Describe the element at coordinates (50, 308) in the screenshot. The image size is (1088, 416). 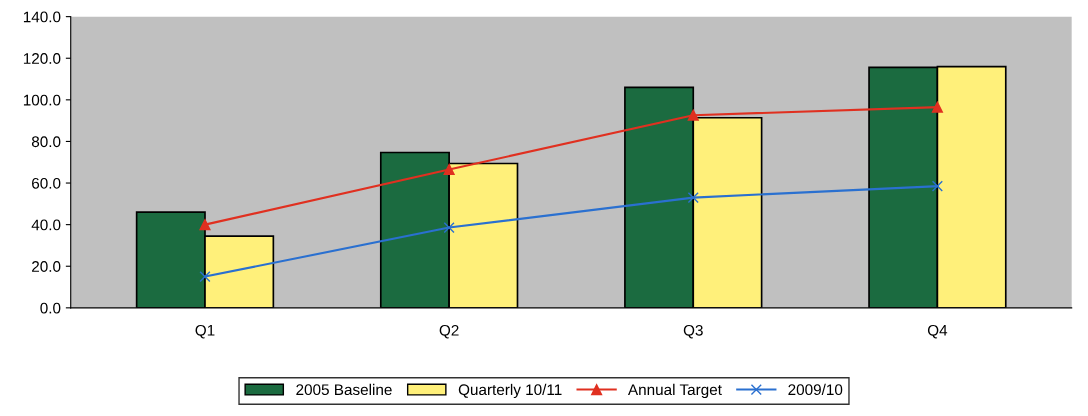
I see `y-tick-label: 0.0` at that location.